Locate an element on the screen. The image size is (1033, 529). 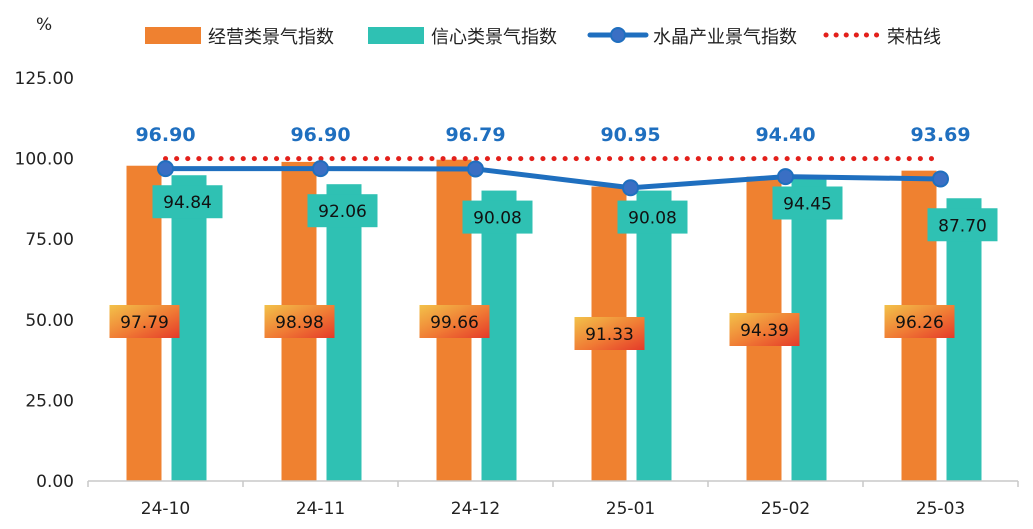
bar-confidence-value-label: 87.70 is located at coordinates (962, 226).